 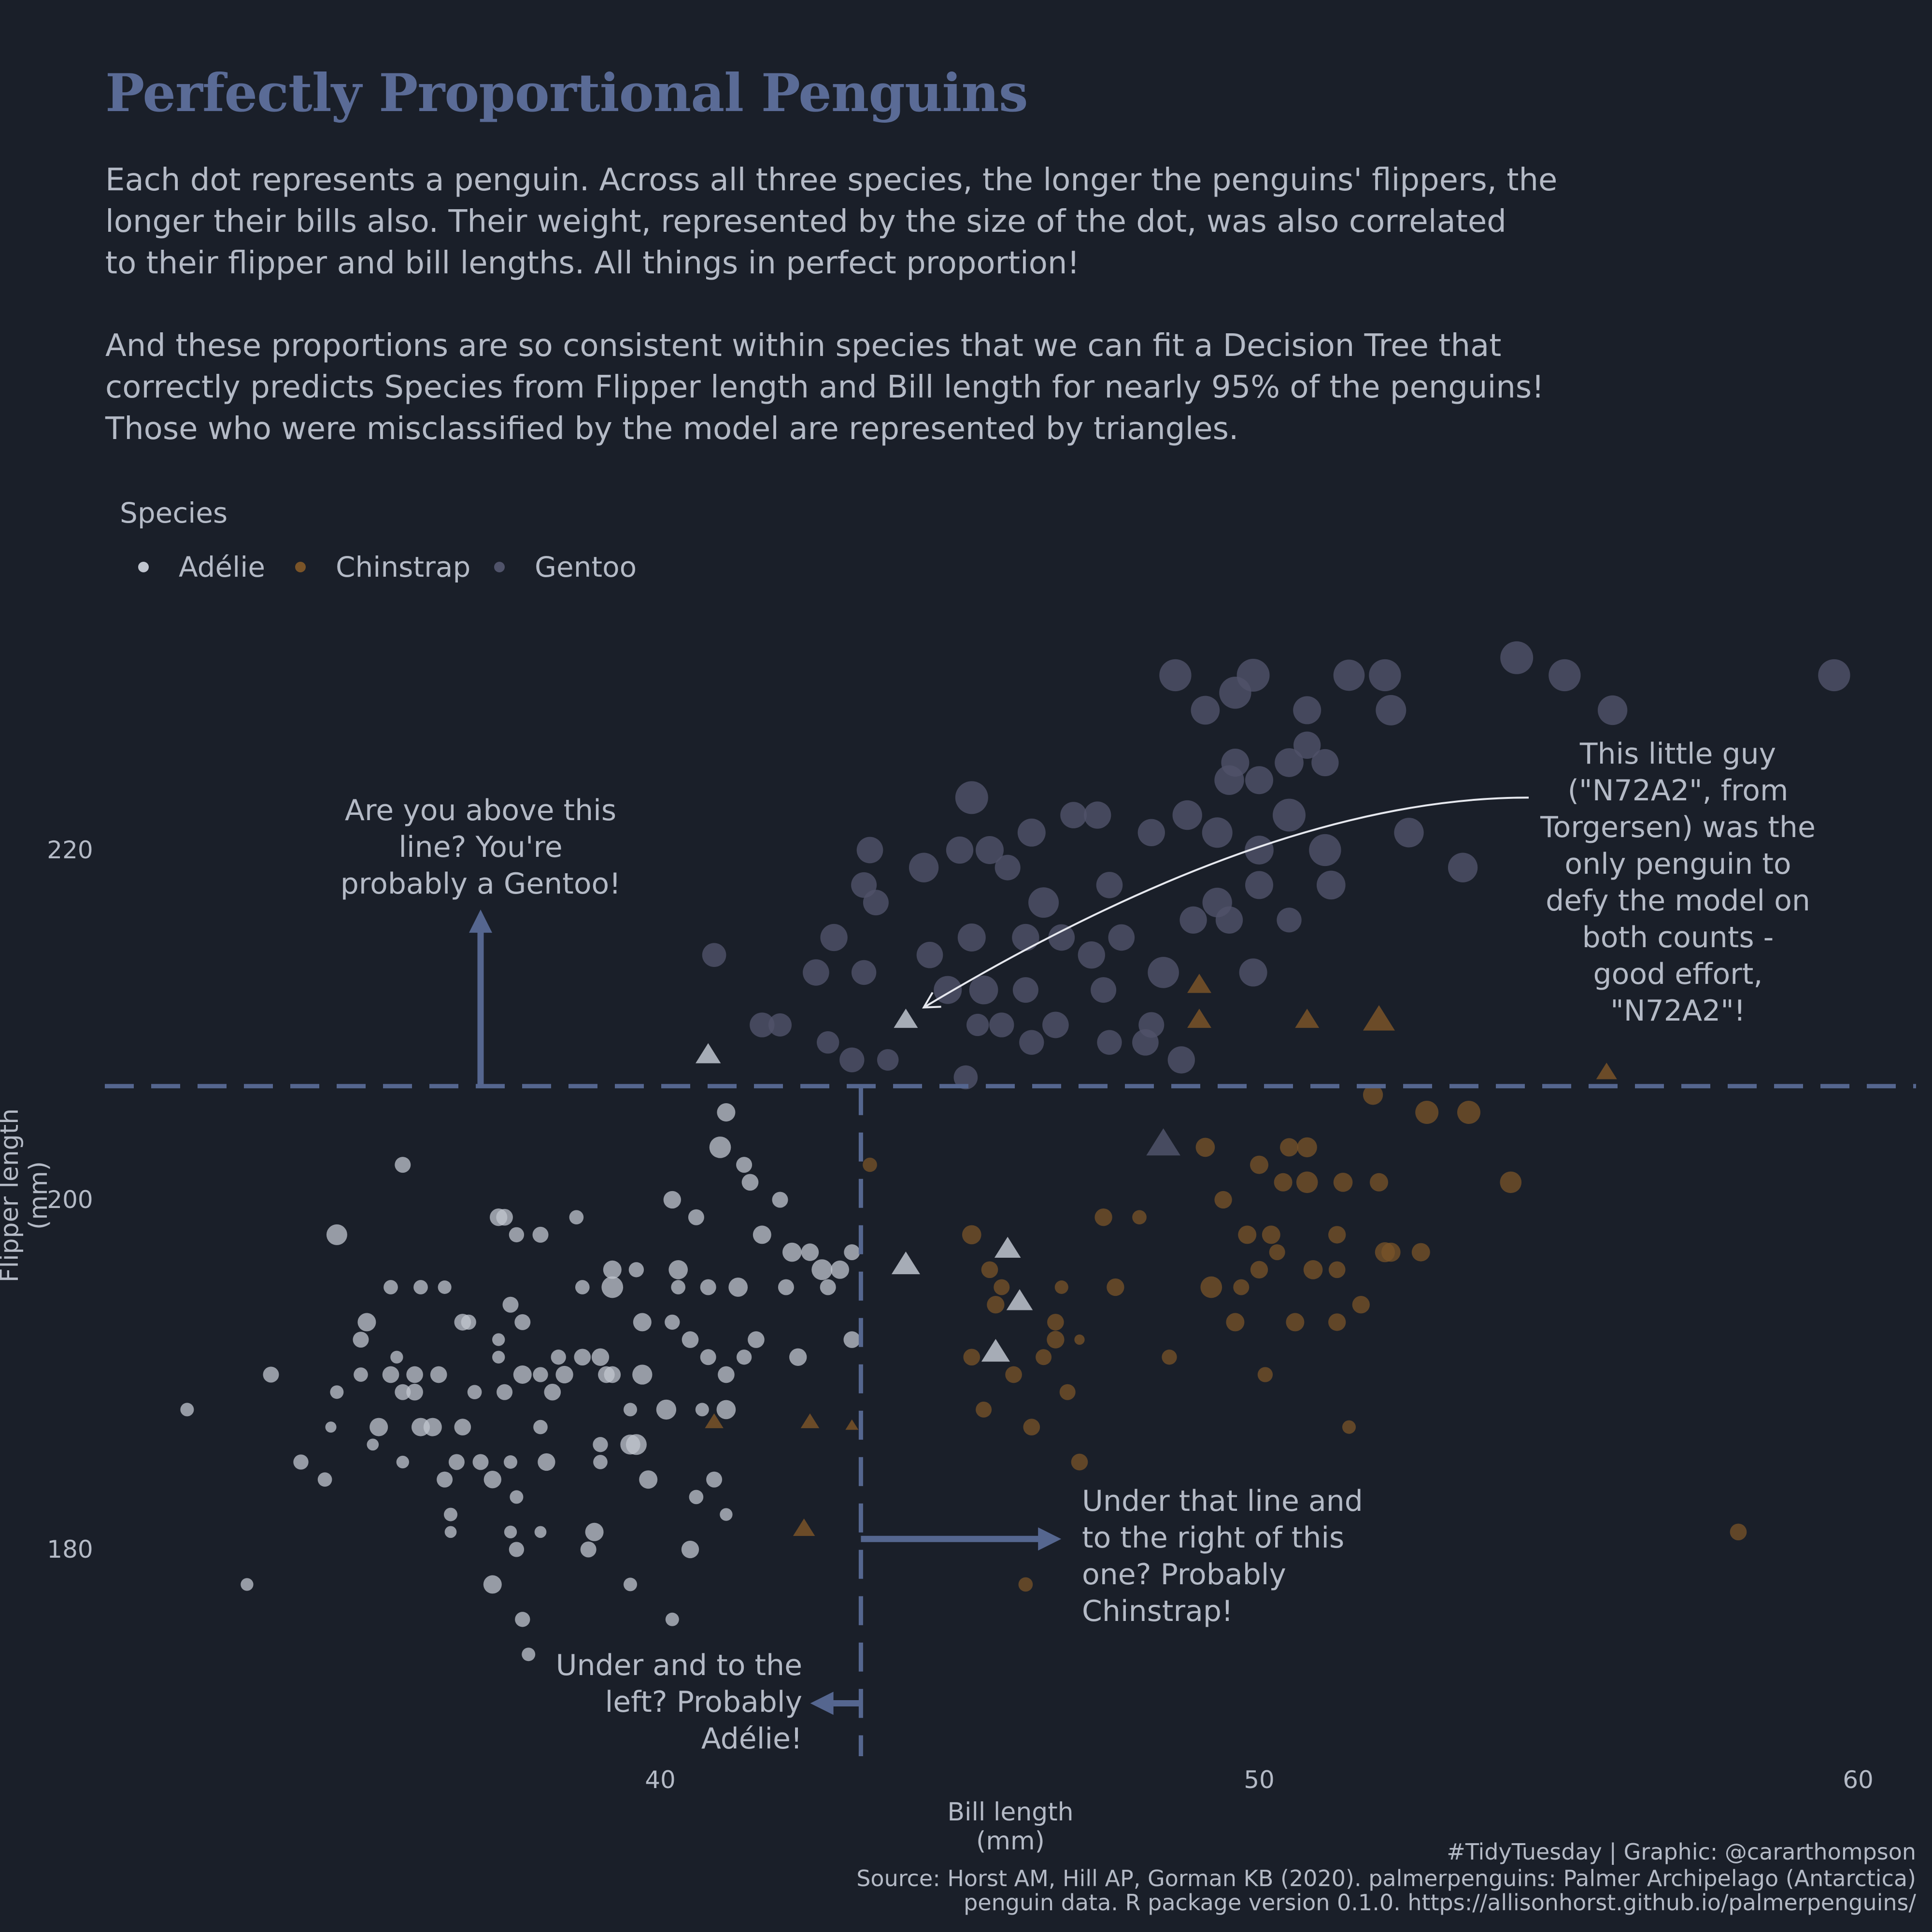 I want to click on annotation-line: Adélie!, so click(x=751, y=1739).